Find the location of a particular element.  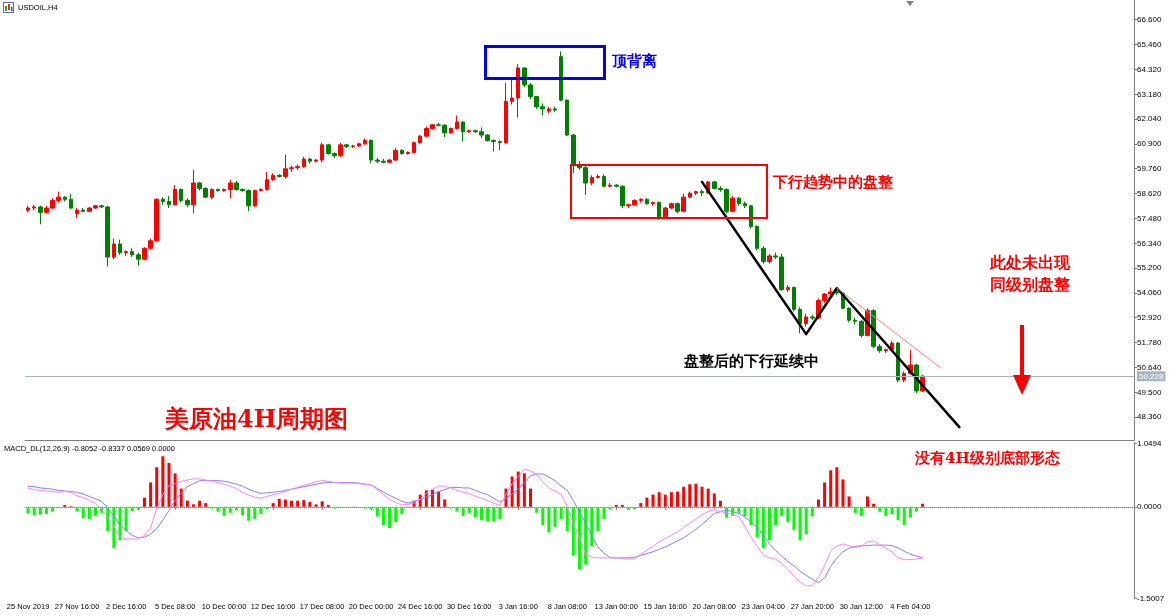

y-tick-label: 54.060 is located at coordinates (1150, 293).